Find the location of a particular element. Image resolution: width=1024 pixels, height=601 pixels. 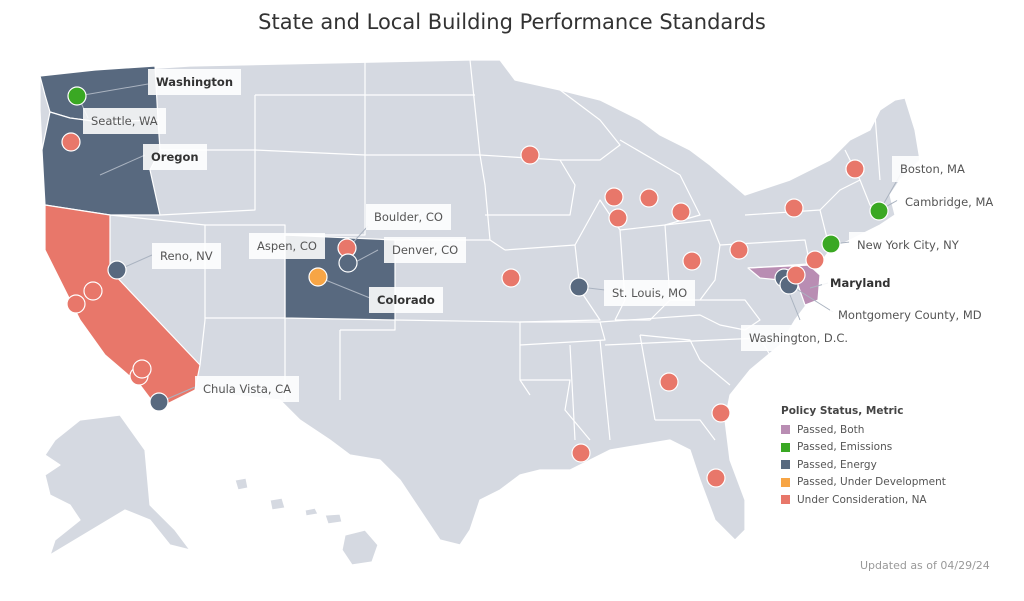

label-st-louis: St. Louis, MO is located at coordinates (650, 293).